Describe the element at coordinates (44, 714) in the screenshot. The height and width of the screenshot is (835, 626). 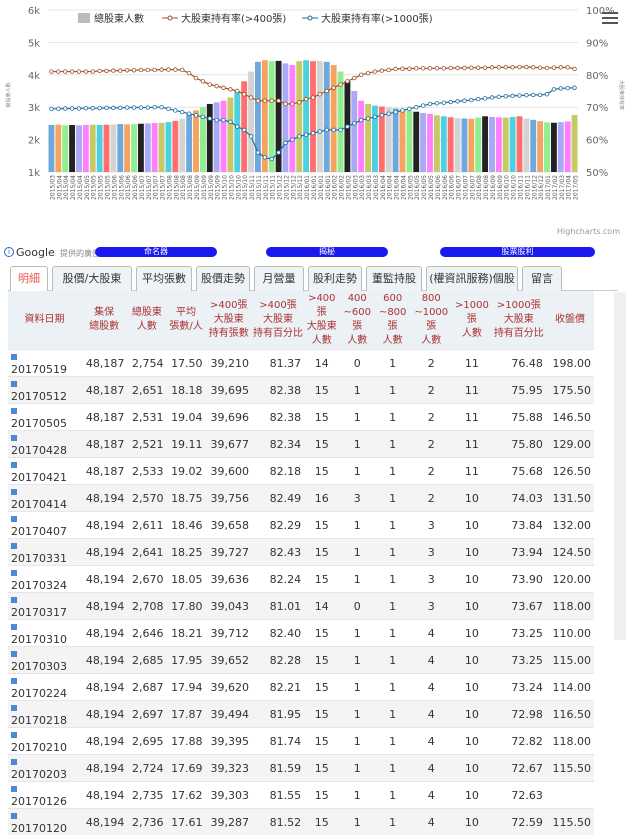
I see `table-cell: 20170218` at that location.